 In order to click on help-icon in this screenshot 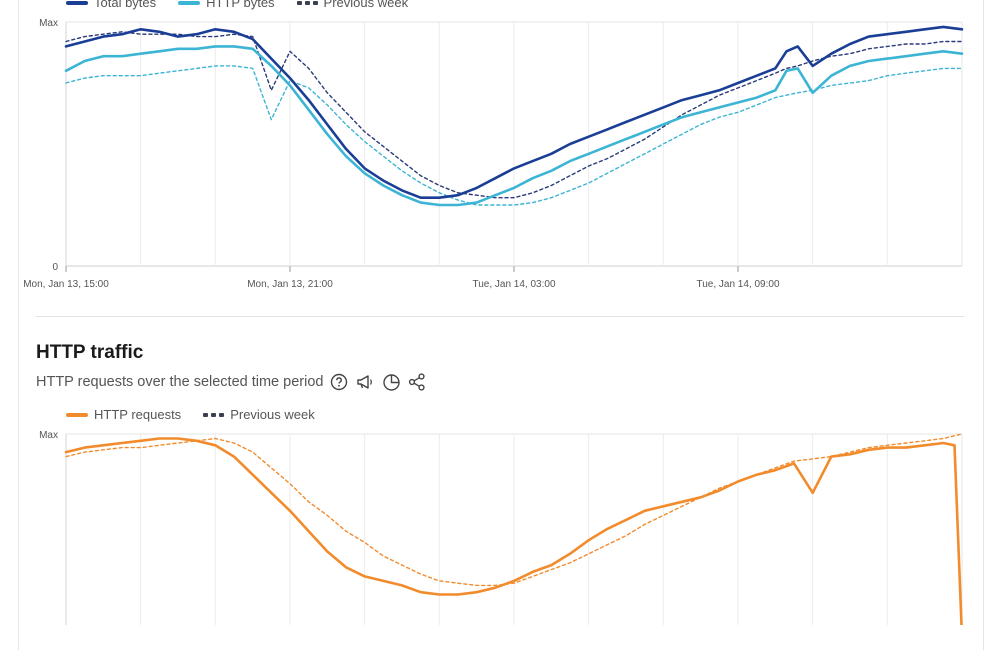, I will do `click(339, 382)`.